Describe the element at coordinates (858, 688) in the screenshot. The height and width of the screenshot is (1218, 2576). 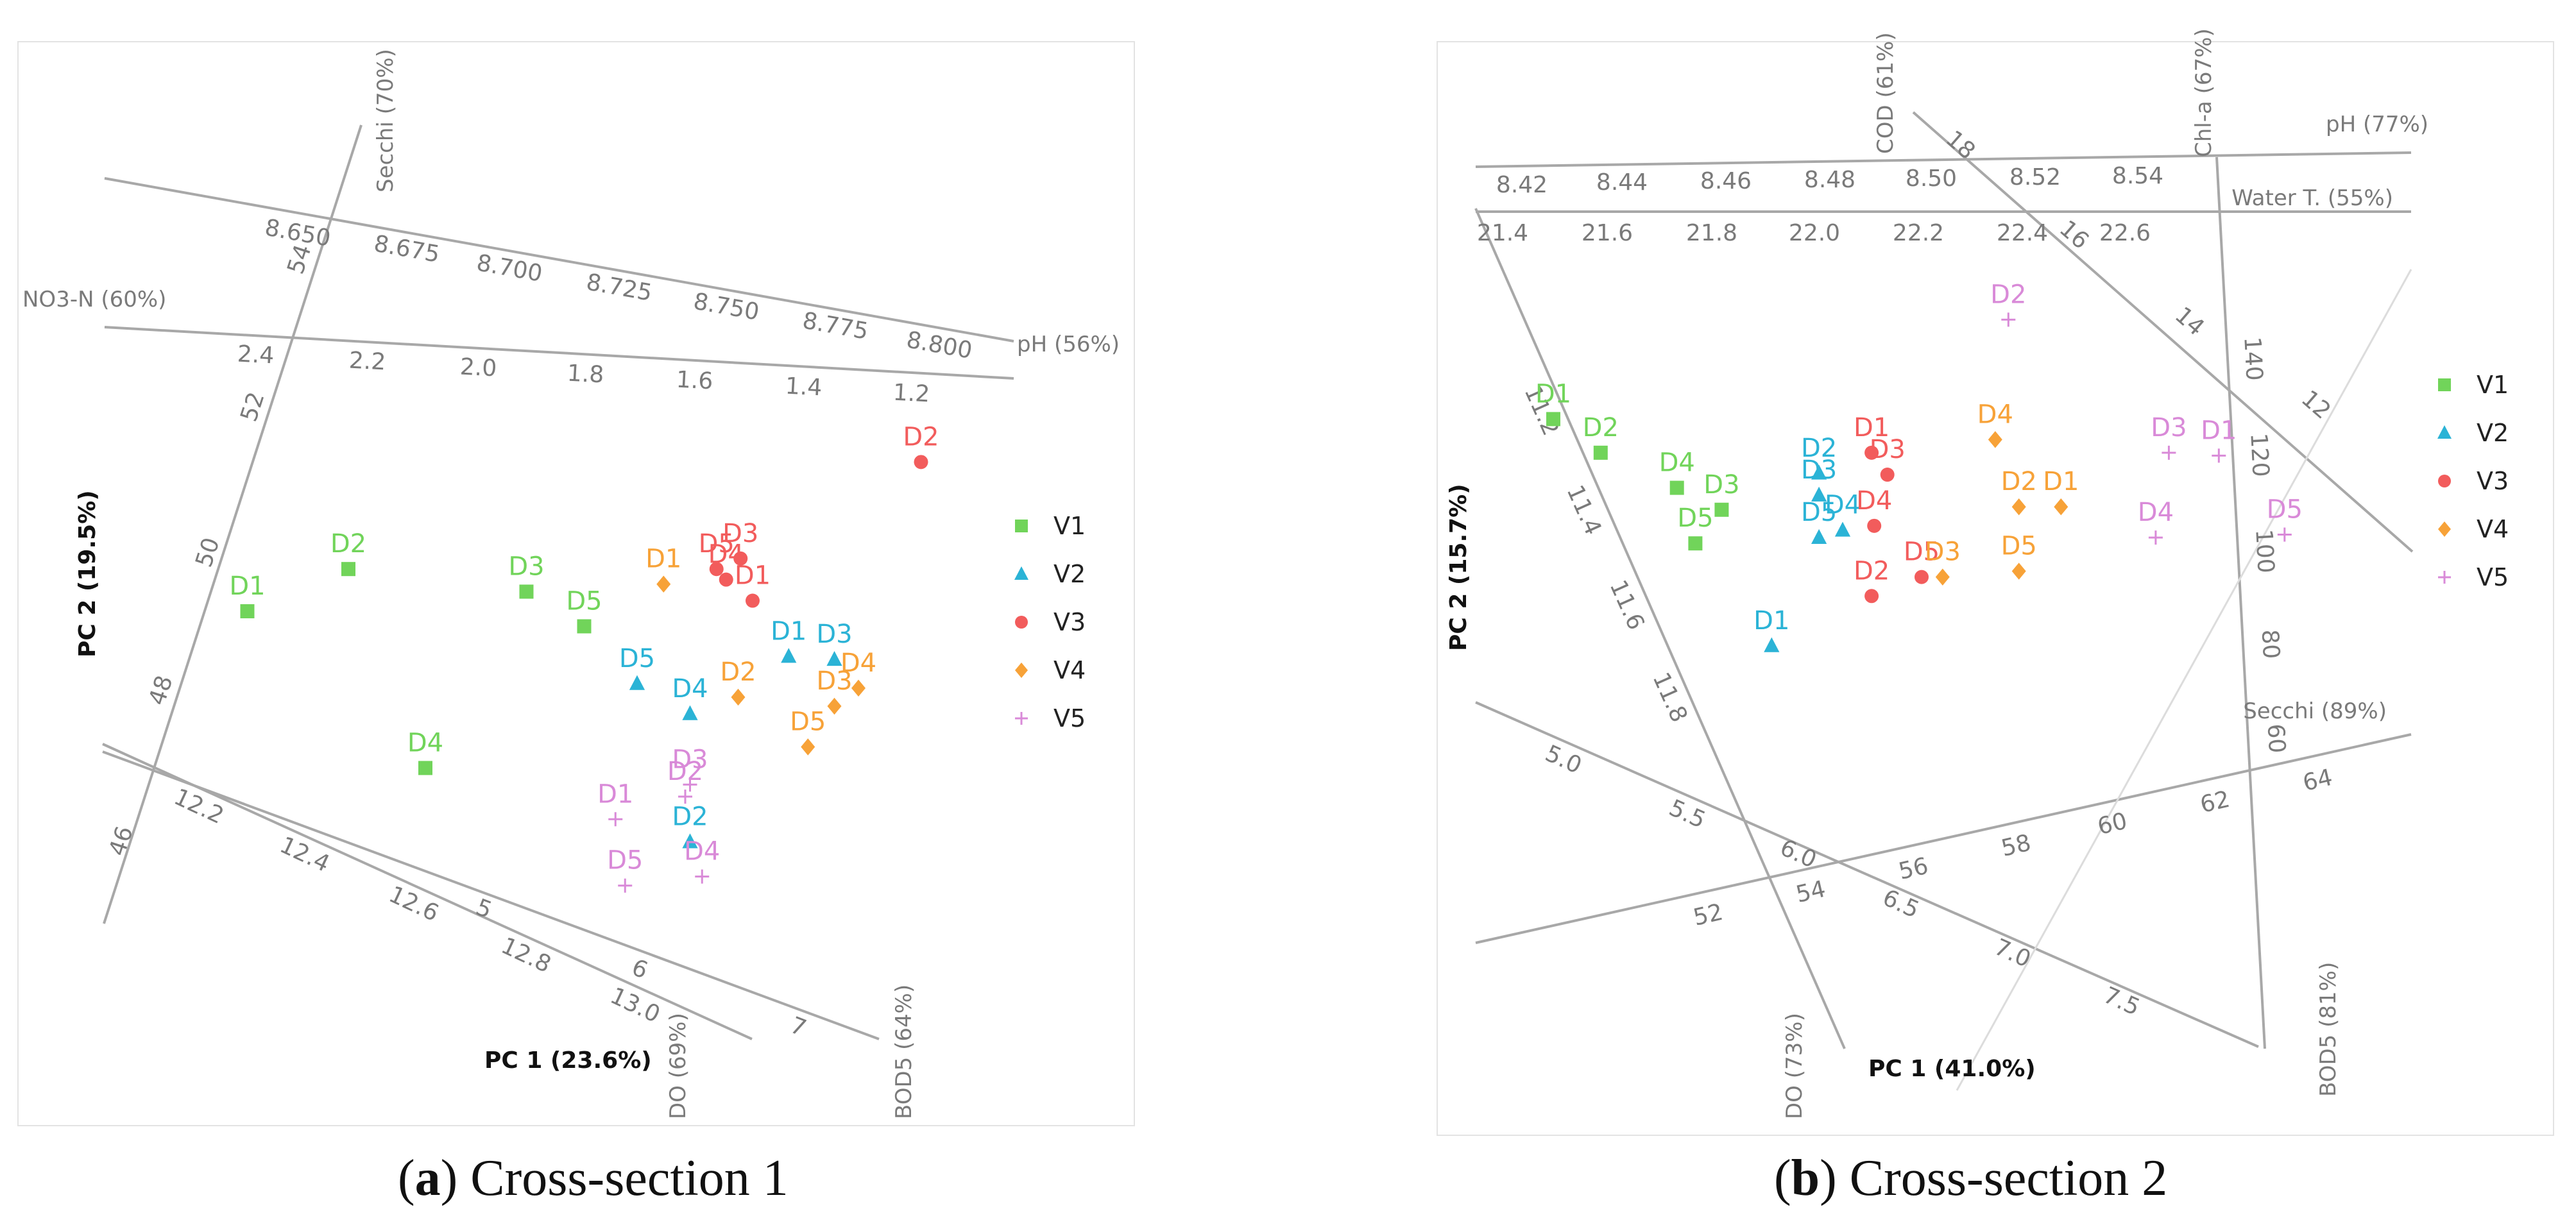
I see `point-v4-d4` at that location.